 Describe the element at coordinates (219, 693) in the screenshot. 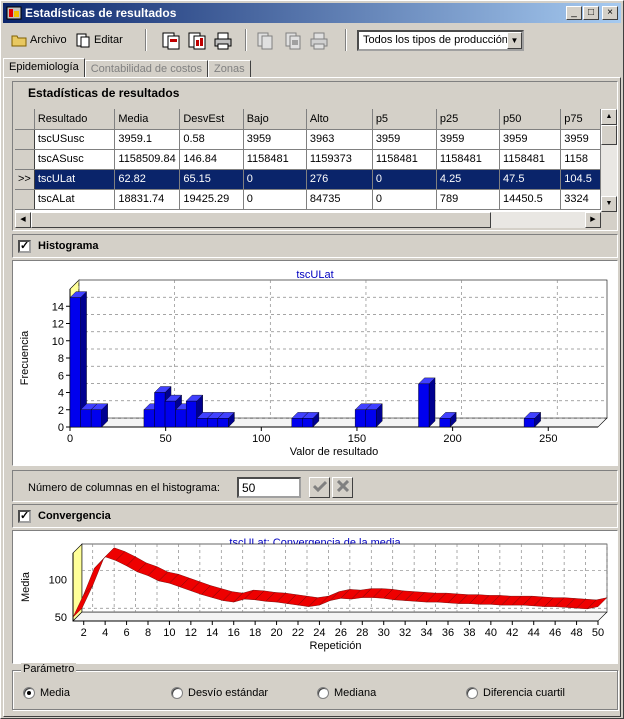

I see `radio-desvio-estandar: Desvío estándar` at that location.